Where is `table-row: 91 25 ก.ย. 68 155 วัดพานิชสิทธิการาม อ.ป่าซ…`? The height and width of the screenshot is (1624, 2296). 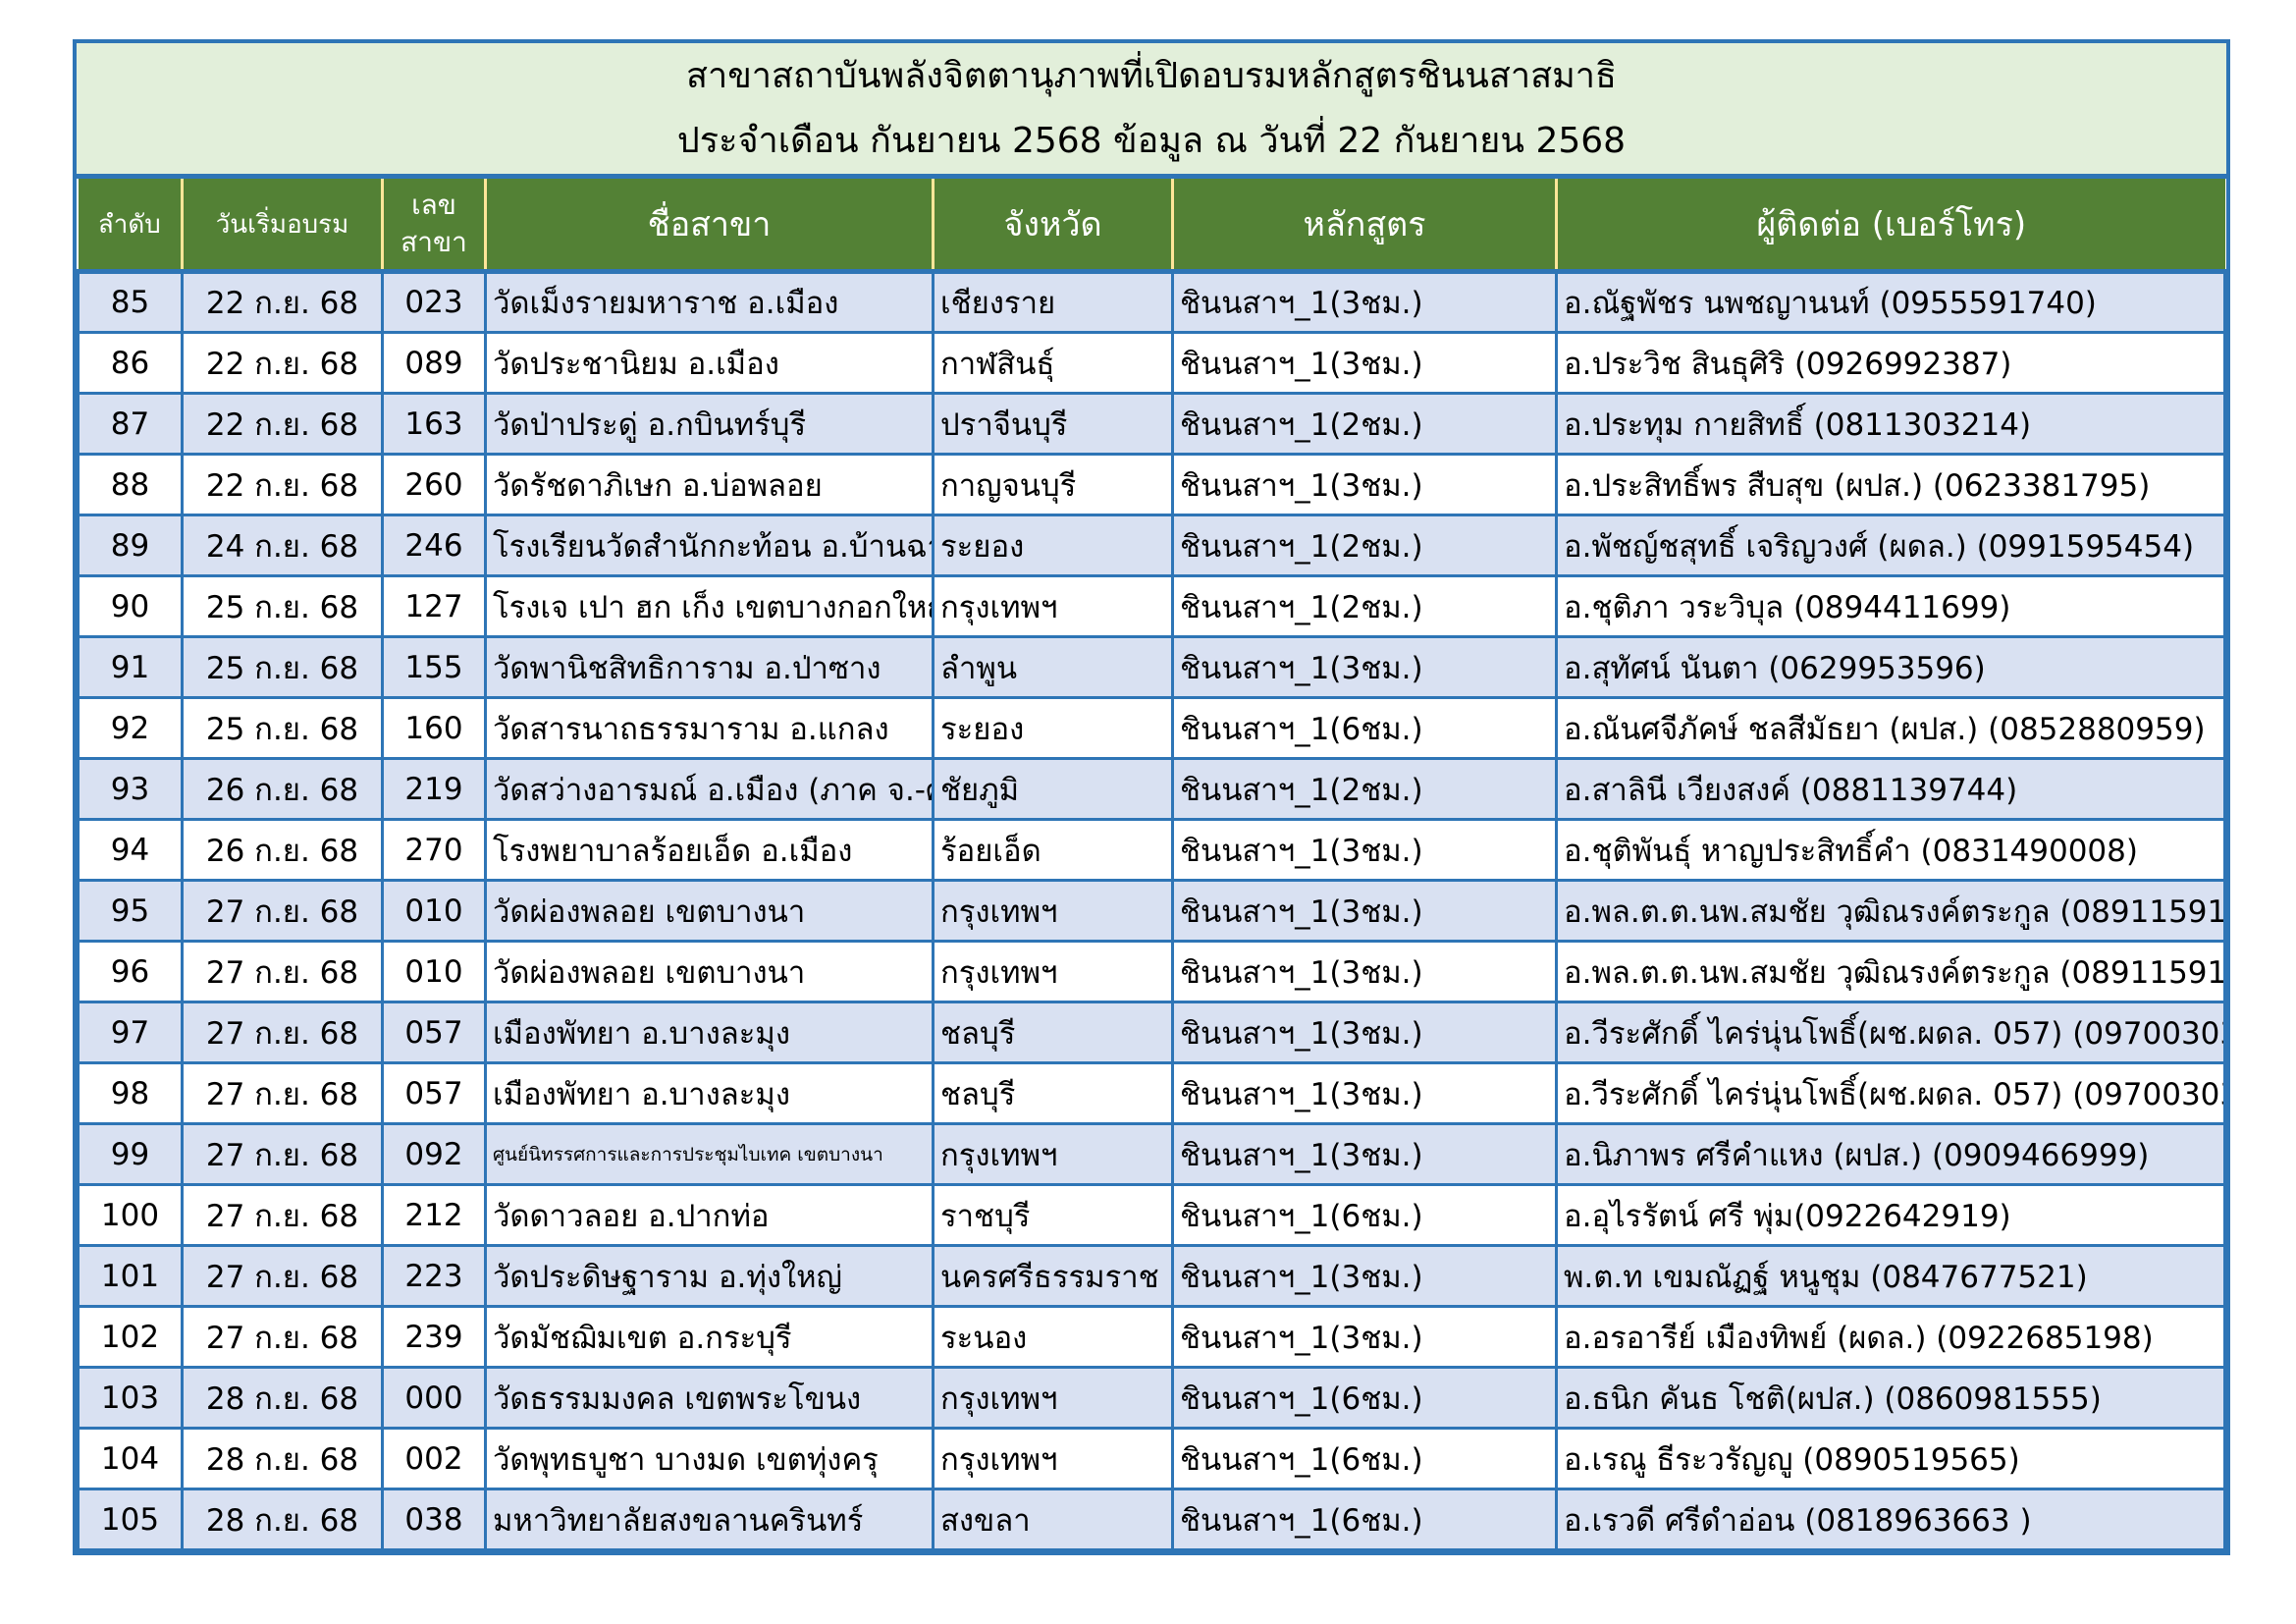 table-row: 91 25 ก.ย. 68 155 วัดพานิชสิทธิการาม อ.ป่าซ… is located at coordinates (1151, 667).